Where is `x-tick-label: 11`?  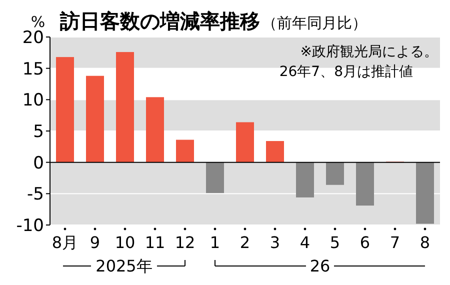 x-tick-label: 11 is located at coordinates (155, 242).